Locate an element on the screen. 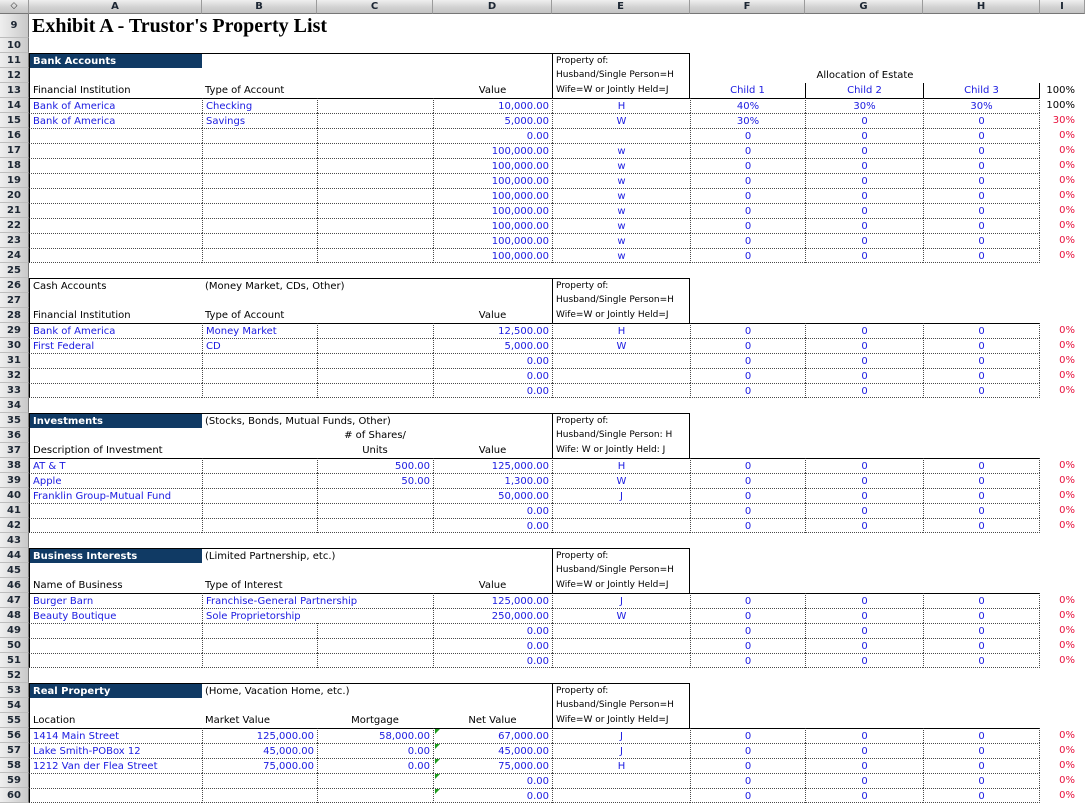 The width and height of the screenshot is (1085, 806). cell-I57: 0% is located at coordinates (1067, 750).